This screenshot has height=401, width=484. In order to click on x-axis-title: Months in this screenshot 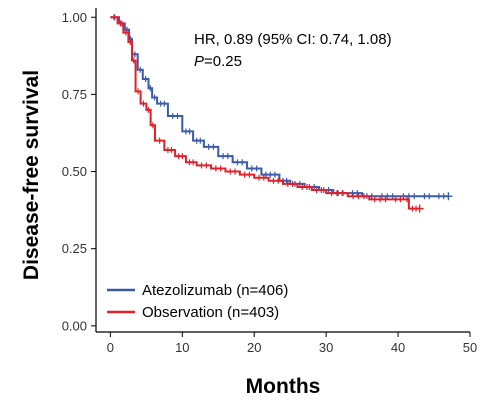, I will do `click(283, 386)`.